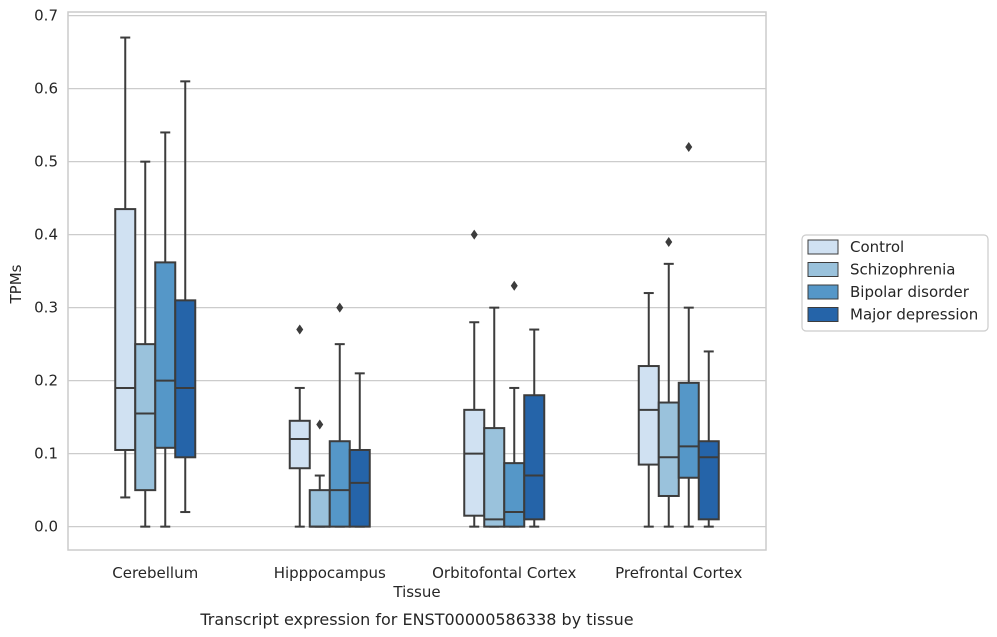  What do you see at coordinates (877, 247) in the screenshot?
I see `legend-label: Control` at bounding box center [877, 247].